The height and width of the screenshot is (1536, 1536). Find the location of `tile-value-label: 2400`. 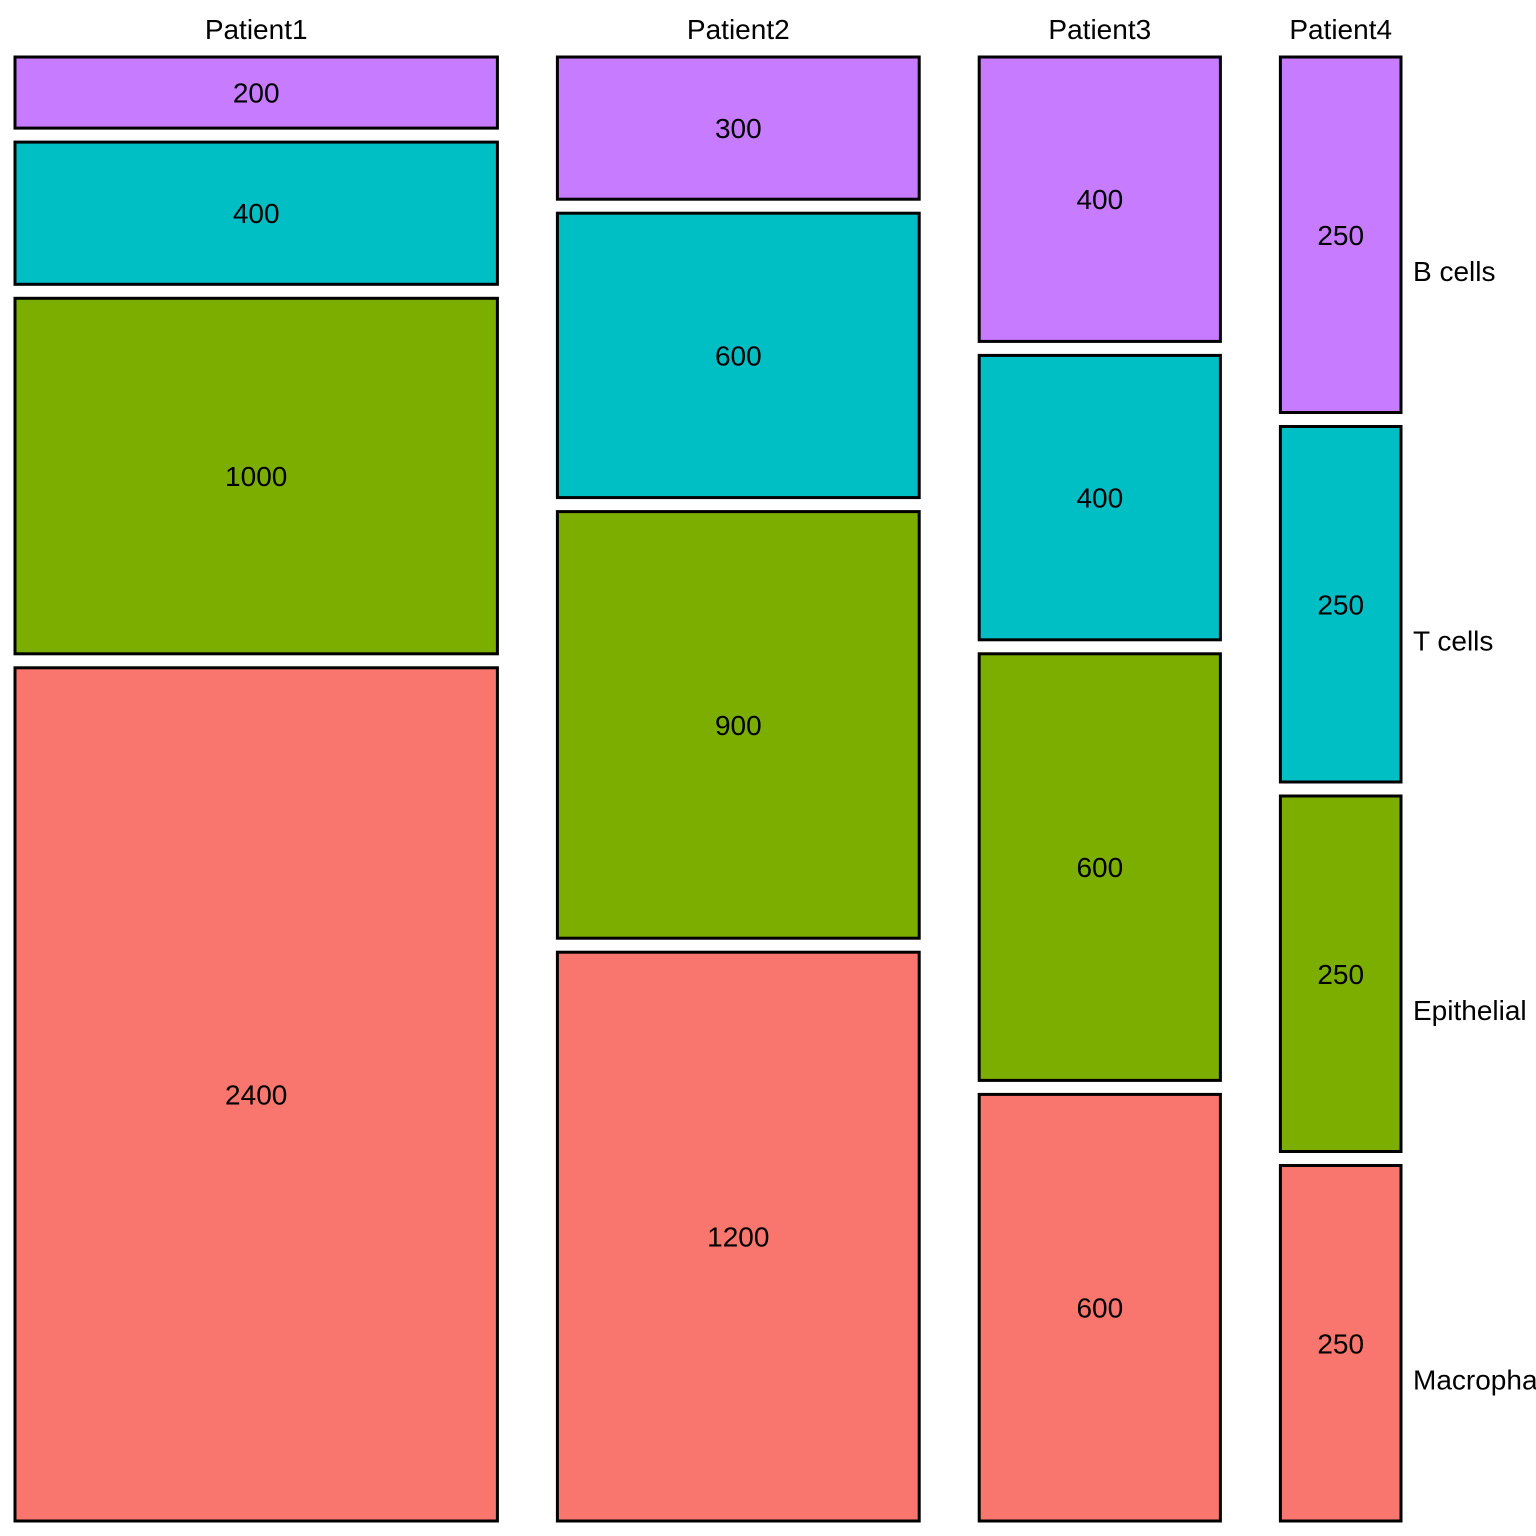

tile-value-label: 2400 is located at coordinates (256, 1094).